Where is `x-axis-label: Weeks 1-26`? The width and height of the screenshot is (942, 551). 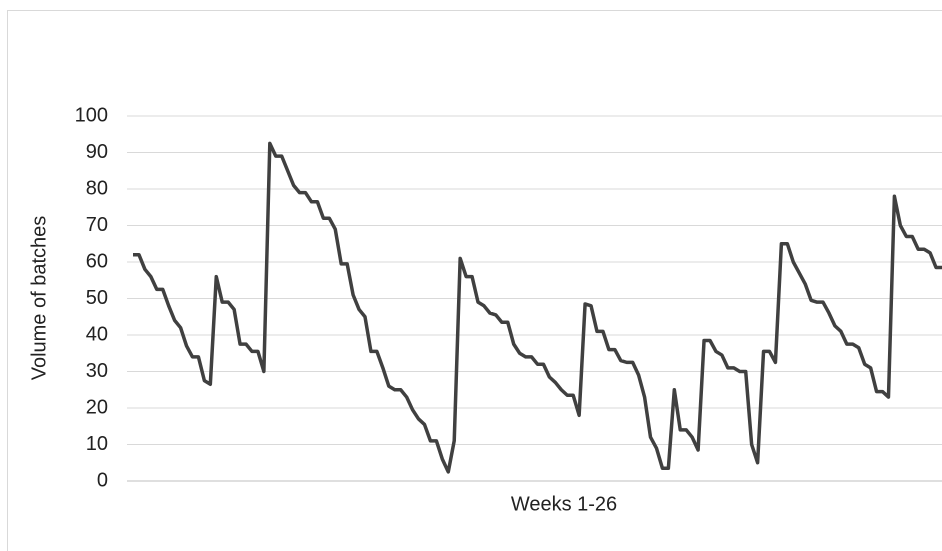 x-axis-label: Weeks 1-26 is located at coordinates (564, 504).